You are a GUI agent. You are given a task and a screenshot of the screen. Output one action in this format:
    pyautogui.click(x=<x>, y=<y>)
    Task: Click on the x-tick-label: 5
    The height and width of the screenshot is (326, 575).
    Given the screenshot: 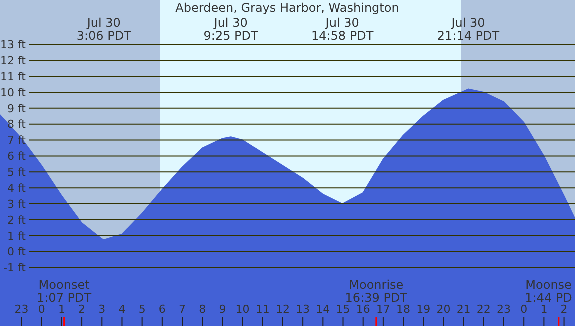 What is the action you would take?
    pyautogui.click(x=142, y=309)
    